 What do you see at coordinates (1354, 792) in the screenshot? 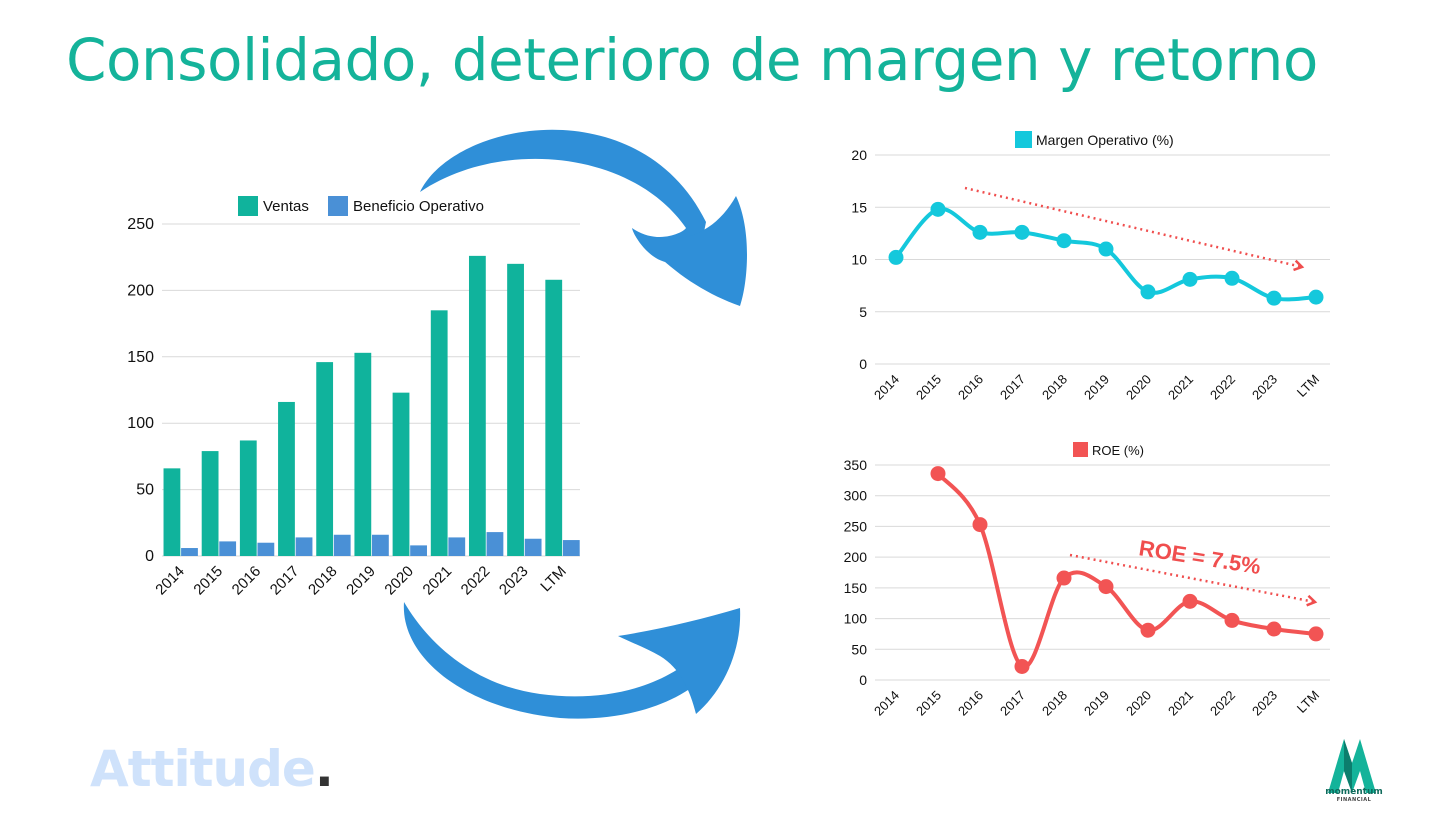
I see `momentum-logo-name: momentum` at bounding box center [1354, 792].